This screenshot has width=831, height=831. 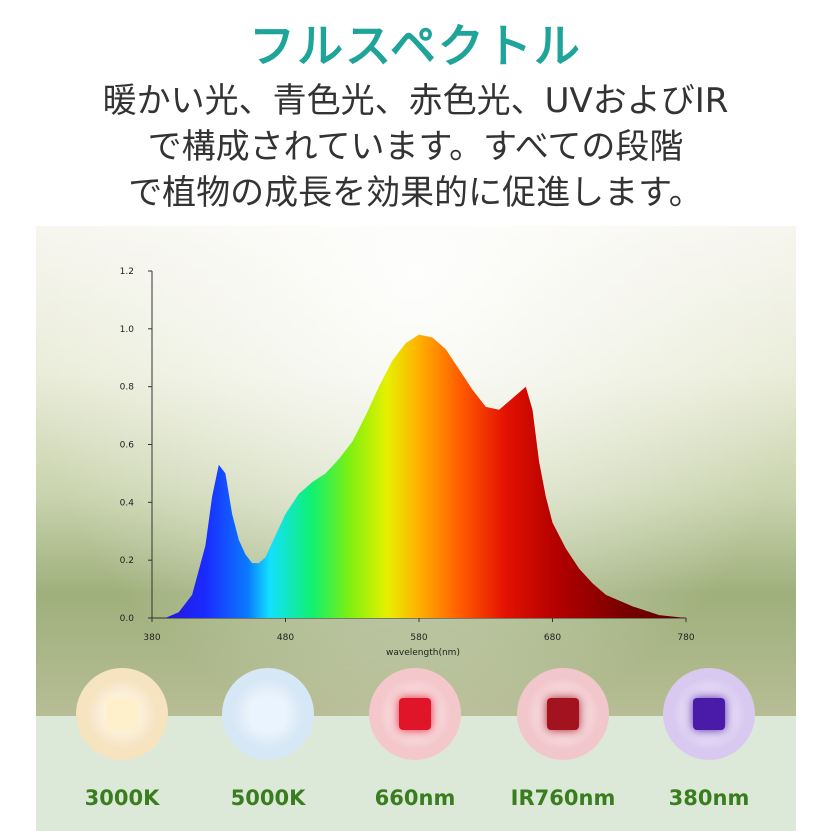 What do you see at coordinates (709, 798) in the screenshot?
I see `light-label: 380nm` at bounding box center [709, 798].